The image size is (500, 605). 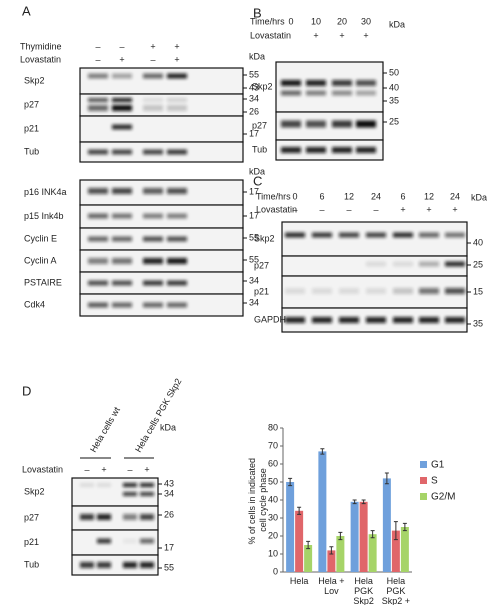 What do you see at coordinates (394, 72) in the screenshot?
I see `marker-label: 50` at bounding box center [394, 72].